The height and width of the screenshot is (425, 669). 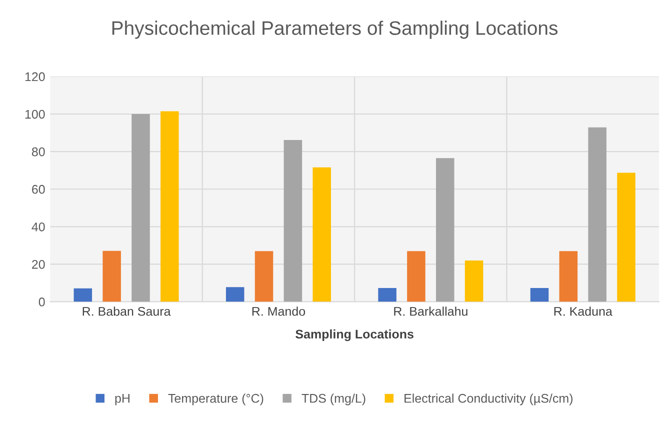 What do you see at coordinates (41, 302) in the screenshot?
I see `y-tick-label: 0` at bounding box center [41, 302].